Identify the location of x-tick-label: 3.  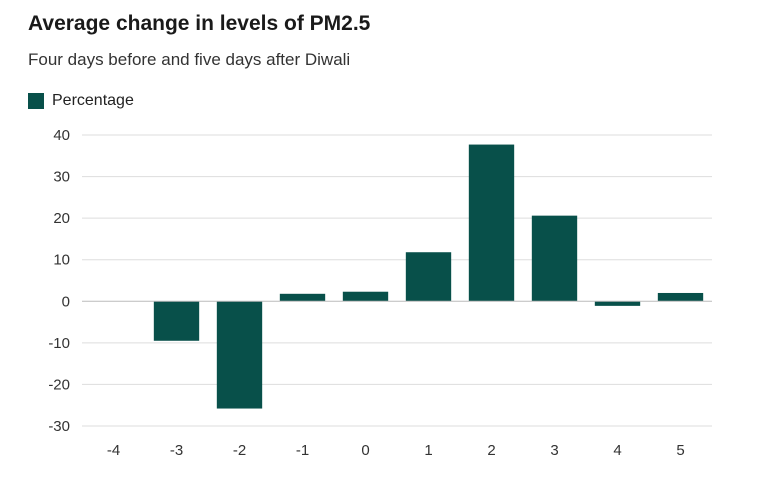
(554, 450).